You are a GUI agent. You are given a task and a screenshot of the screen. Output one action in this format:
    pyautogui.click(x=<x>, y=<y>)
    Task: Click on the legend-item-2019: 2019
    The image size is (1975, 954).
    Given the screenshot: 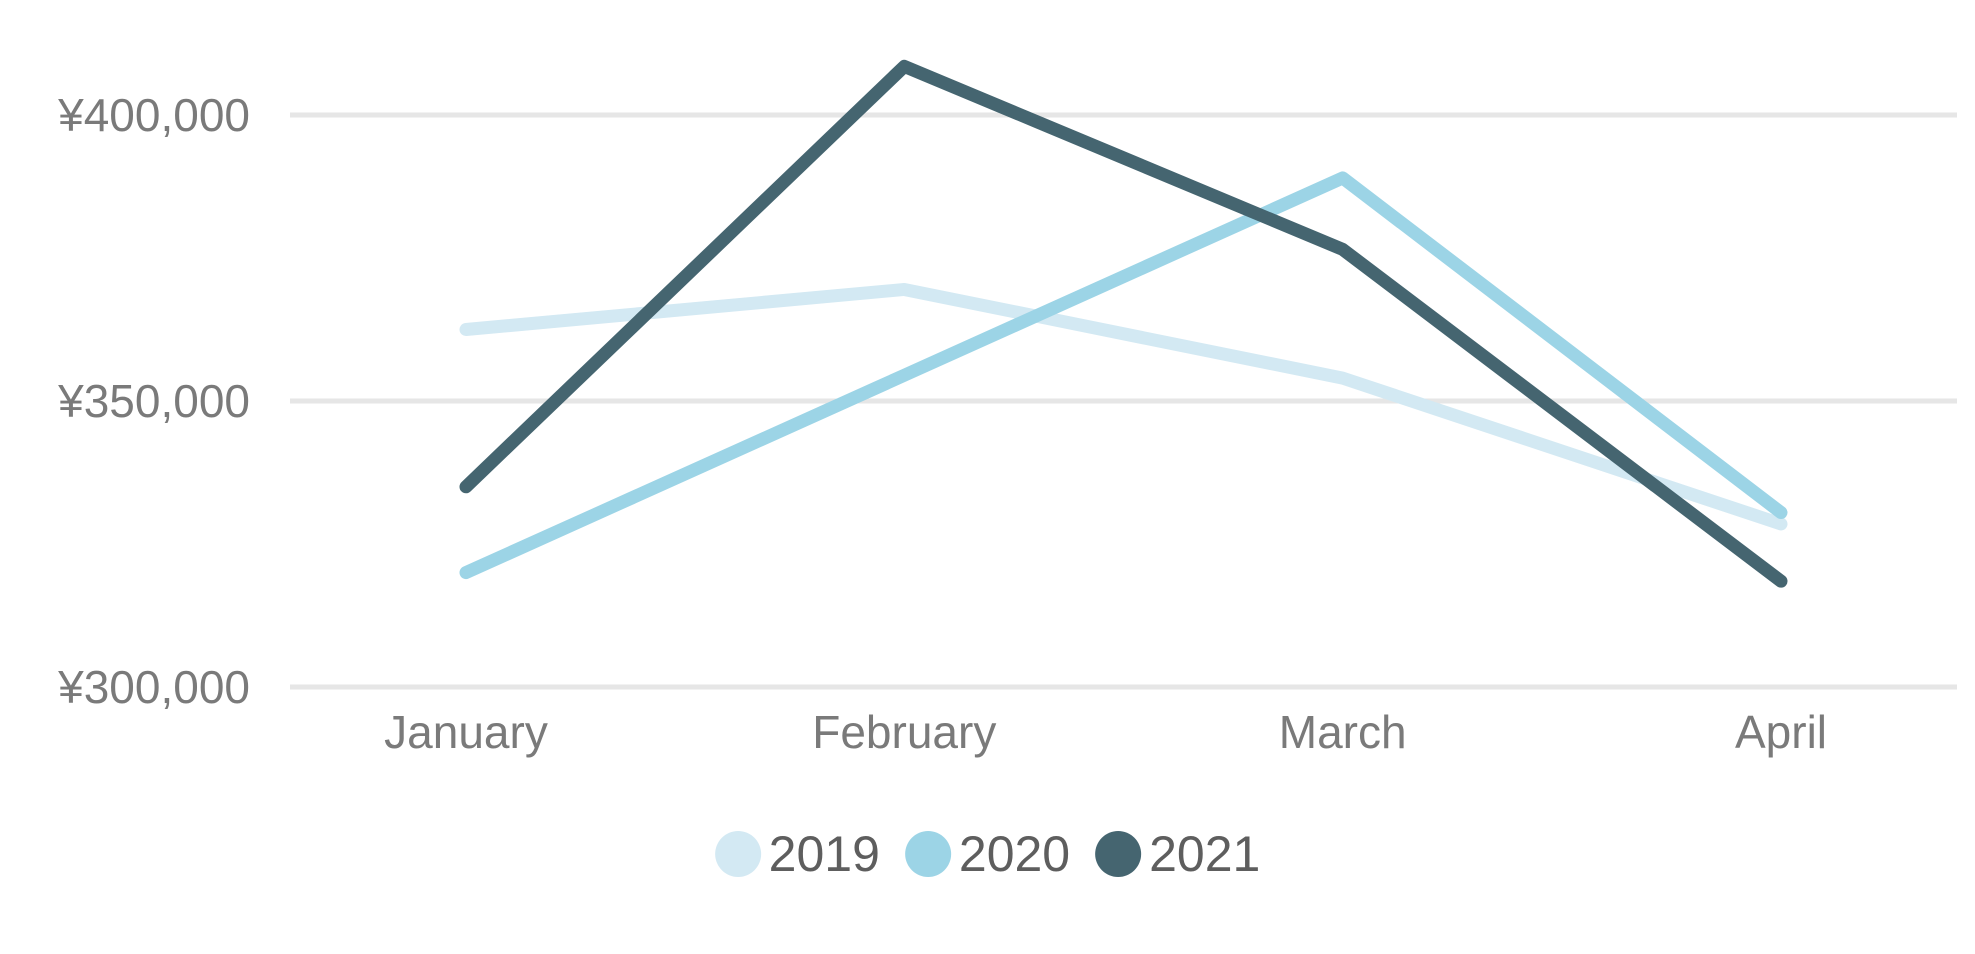 What is the action you would take?
    pyautogui.click(x=797, y=854)
    